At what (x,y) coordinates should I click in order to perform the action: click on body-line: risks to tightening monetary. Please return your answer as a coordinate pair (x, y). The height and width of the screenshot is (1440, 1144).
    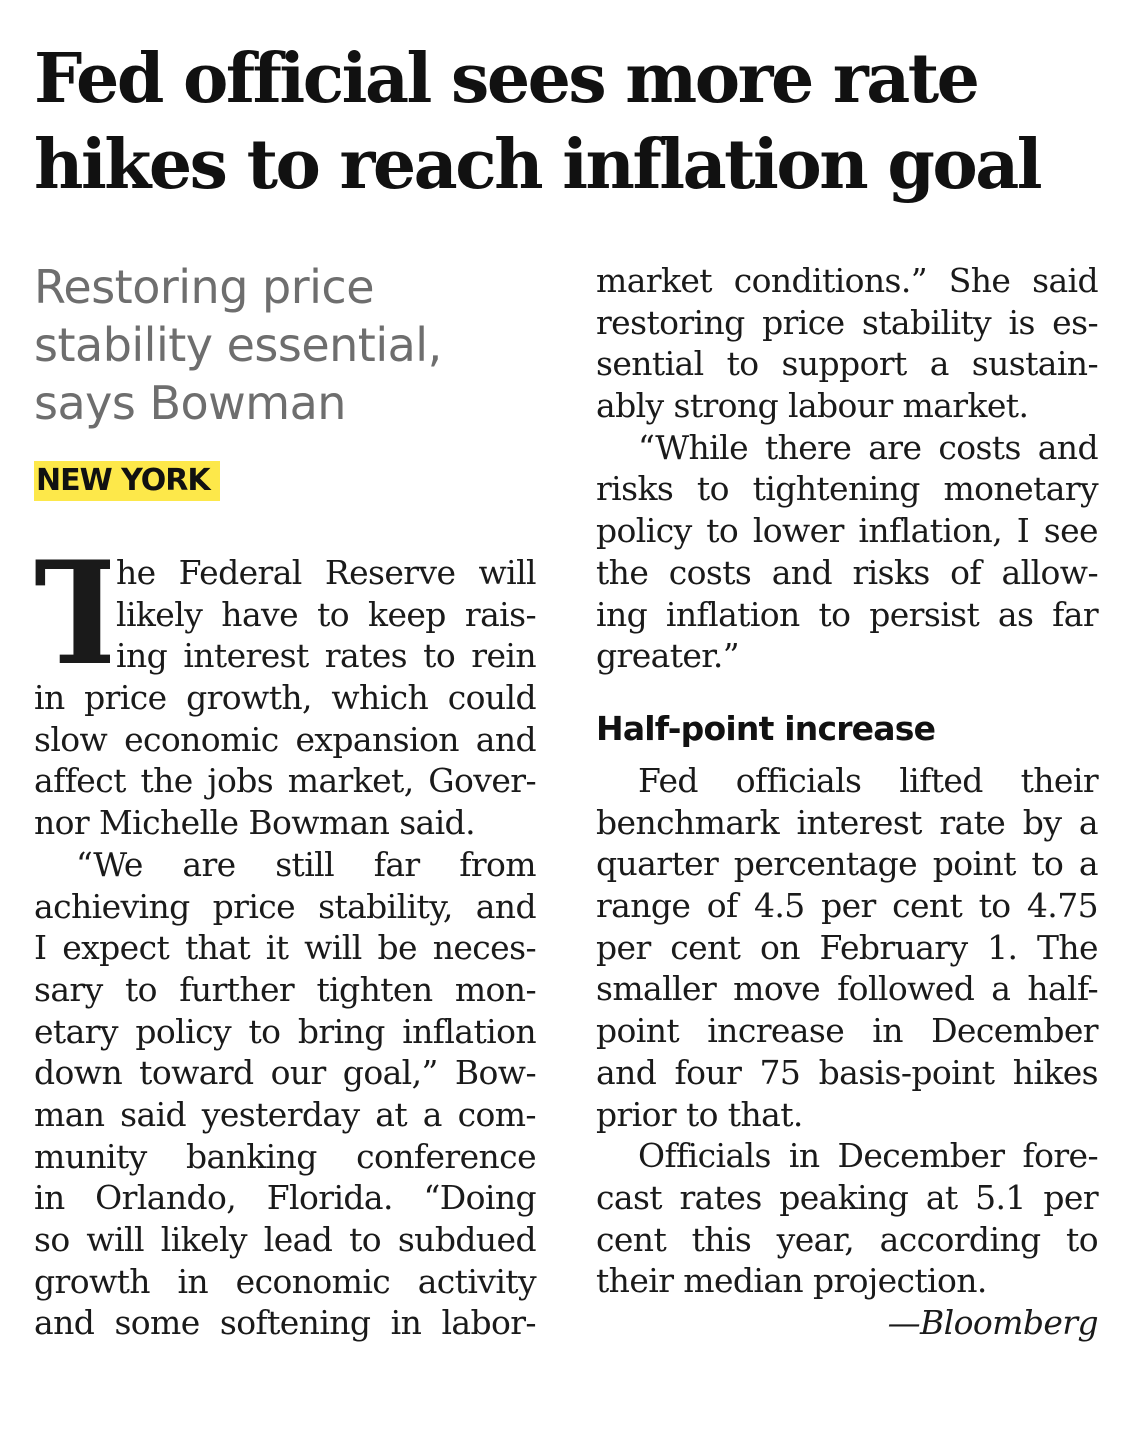
    Looking at the image, I should click on (847, 489).